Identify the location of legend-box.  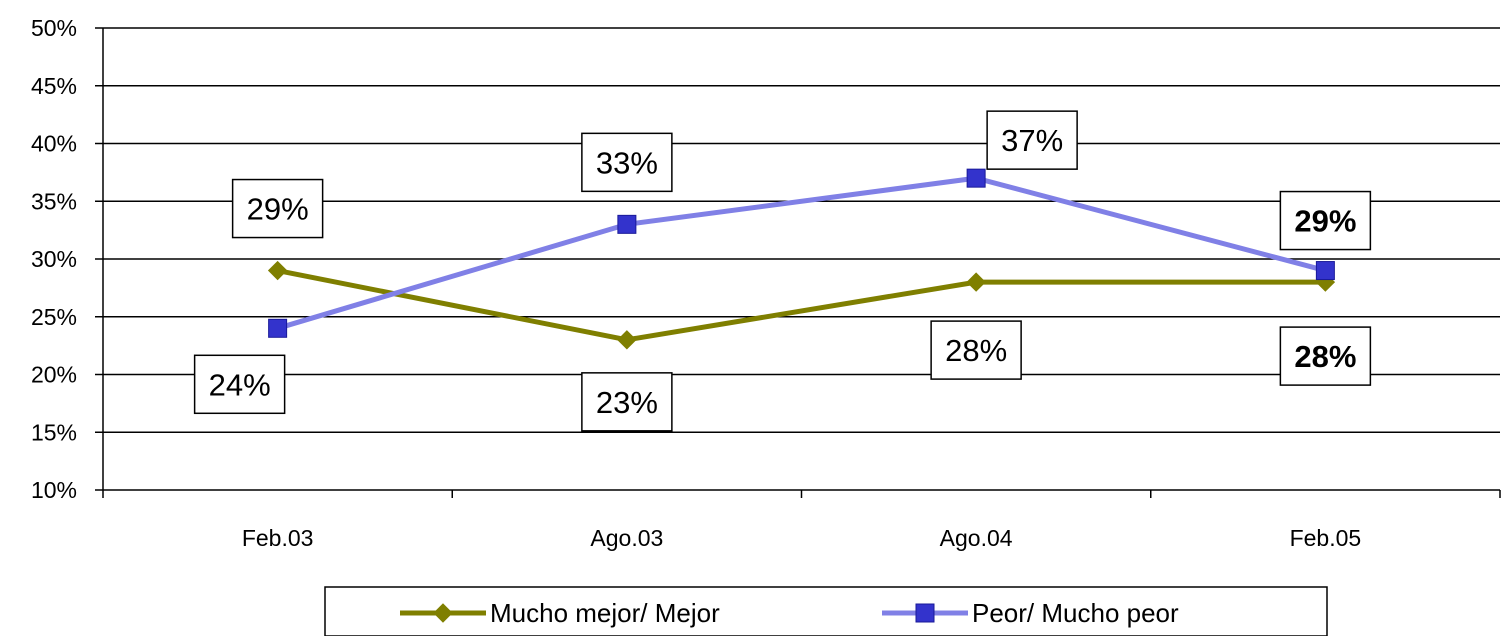
(826, 611).